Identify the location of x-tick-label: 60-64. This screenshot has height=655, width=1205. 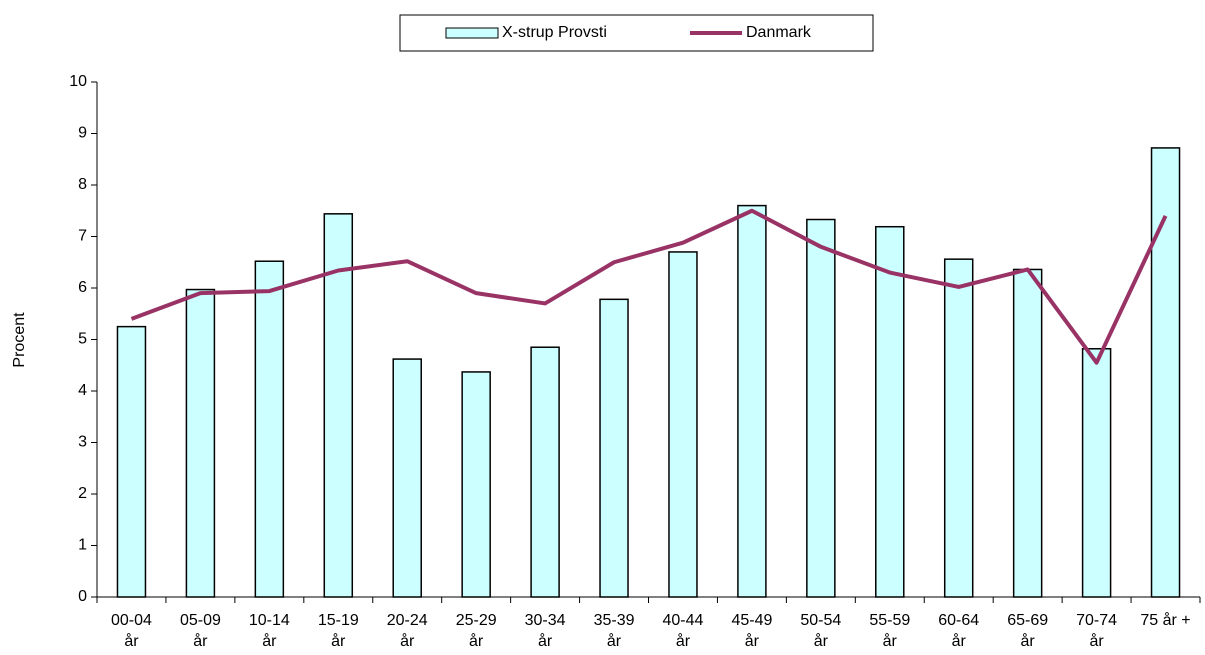
(958, 620).